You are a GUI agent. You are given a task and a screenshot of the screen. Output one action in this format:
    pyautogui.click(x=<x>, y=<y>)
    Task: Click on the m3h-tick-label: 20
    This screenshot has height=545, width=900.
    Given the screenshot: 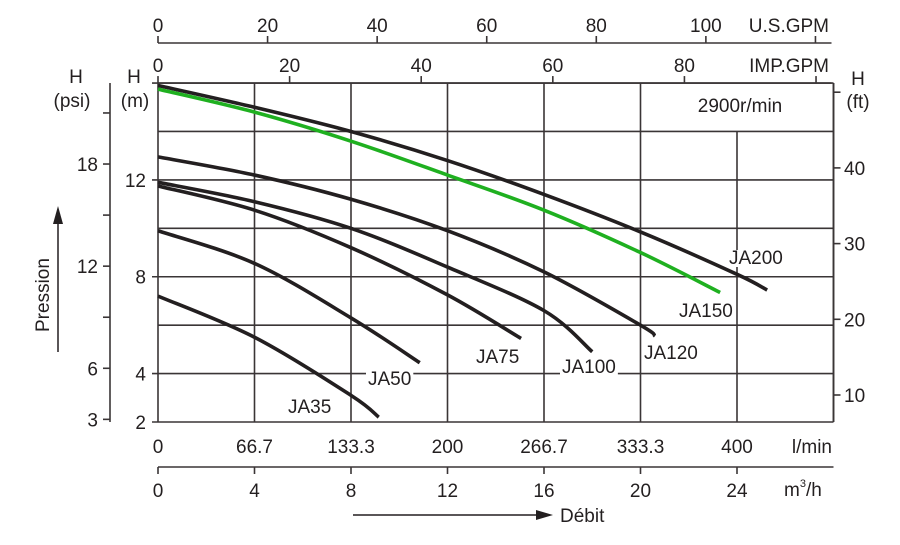 What is the action you would take?
    pyautogui.click(x=640, y=491)
    